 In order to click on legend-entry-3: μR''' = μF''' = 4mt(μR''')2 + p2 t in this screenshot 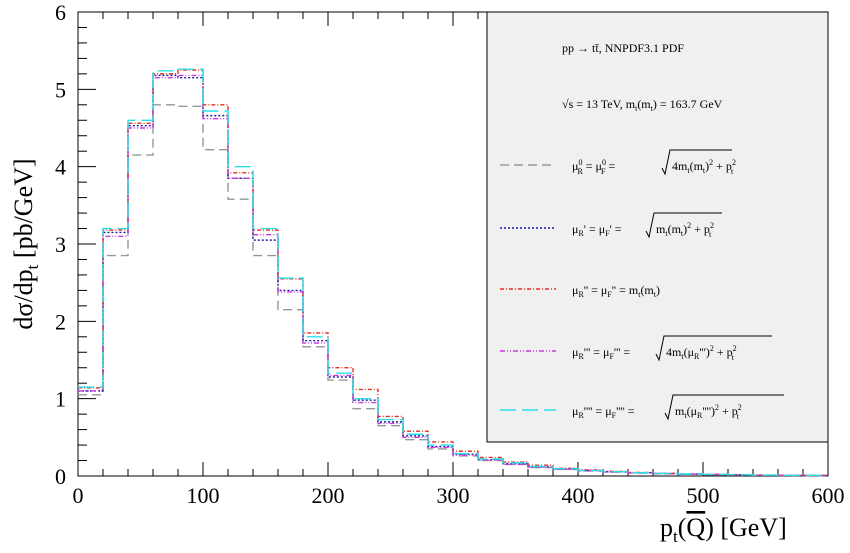, I will do `click(672, 348)`.